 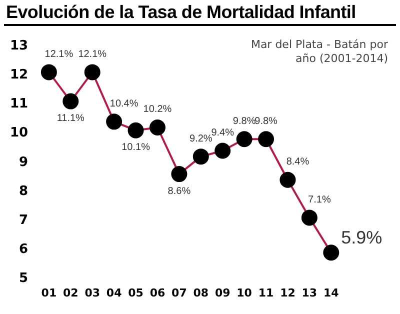 What do you see at coordinates (70, 118) in the screenshot?
I see `data-label: 11.1%` at bounding box center [70, 118].